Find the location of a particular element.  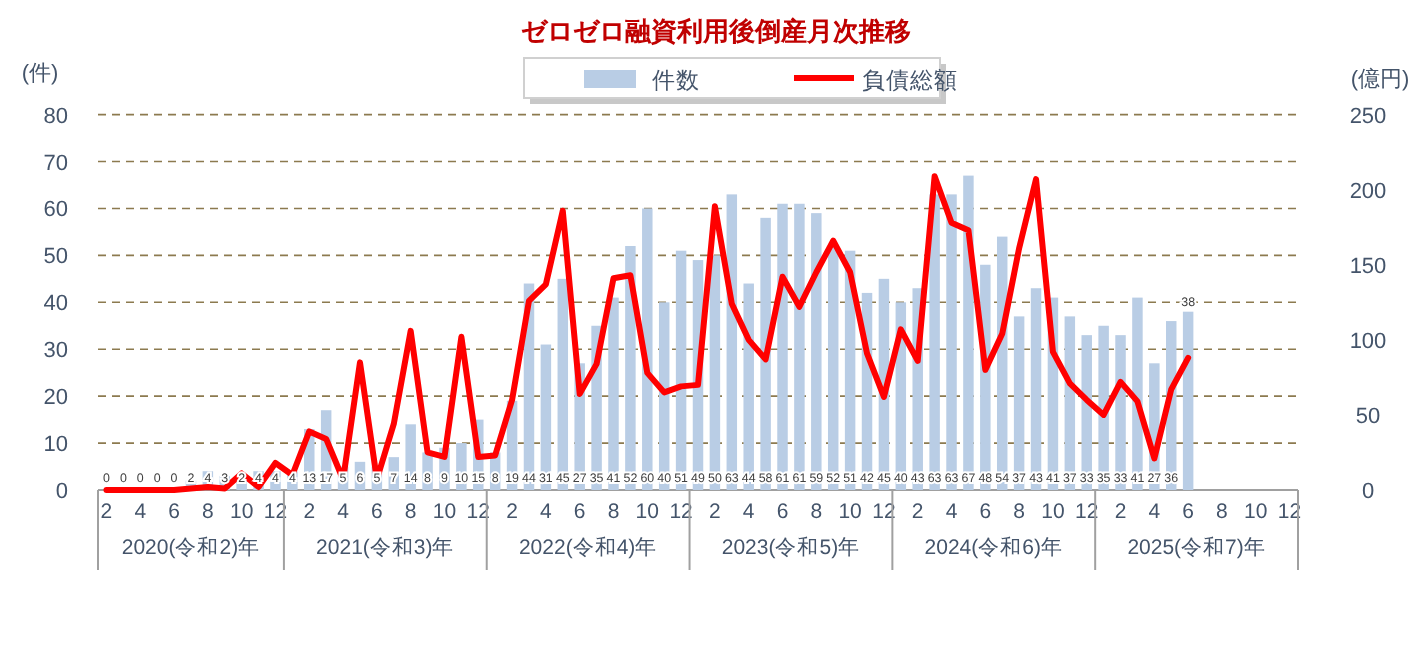

y-tick-label: 10 is located at coordinates (55, 445).